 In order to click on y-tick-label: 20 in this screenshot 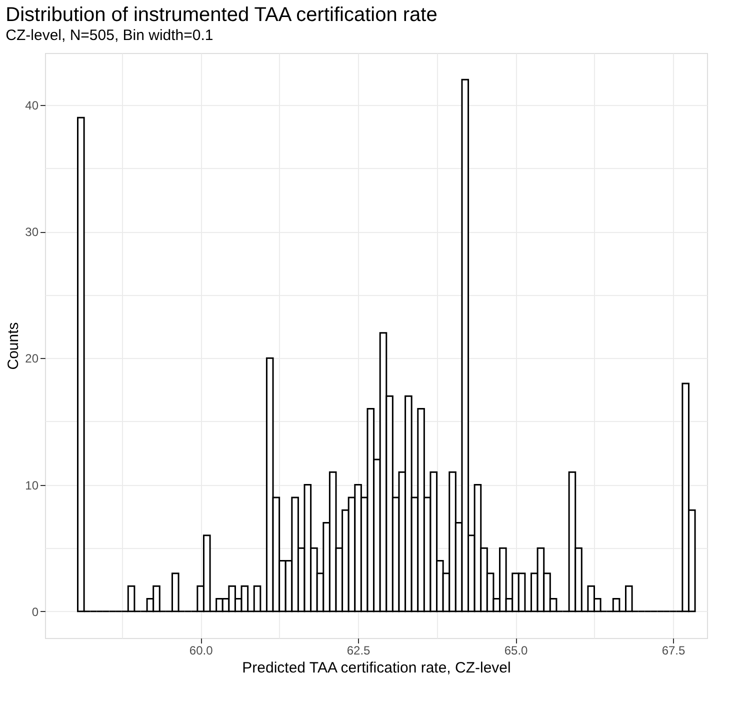, I will do `click(32, 359)`.